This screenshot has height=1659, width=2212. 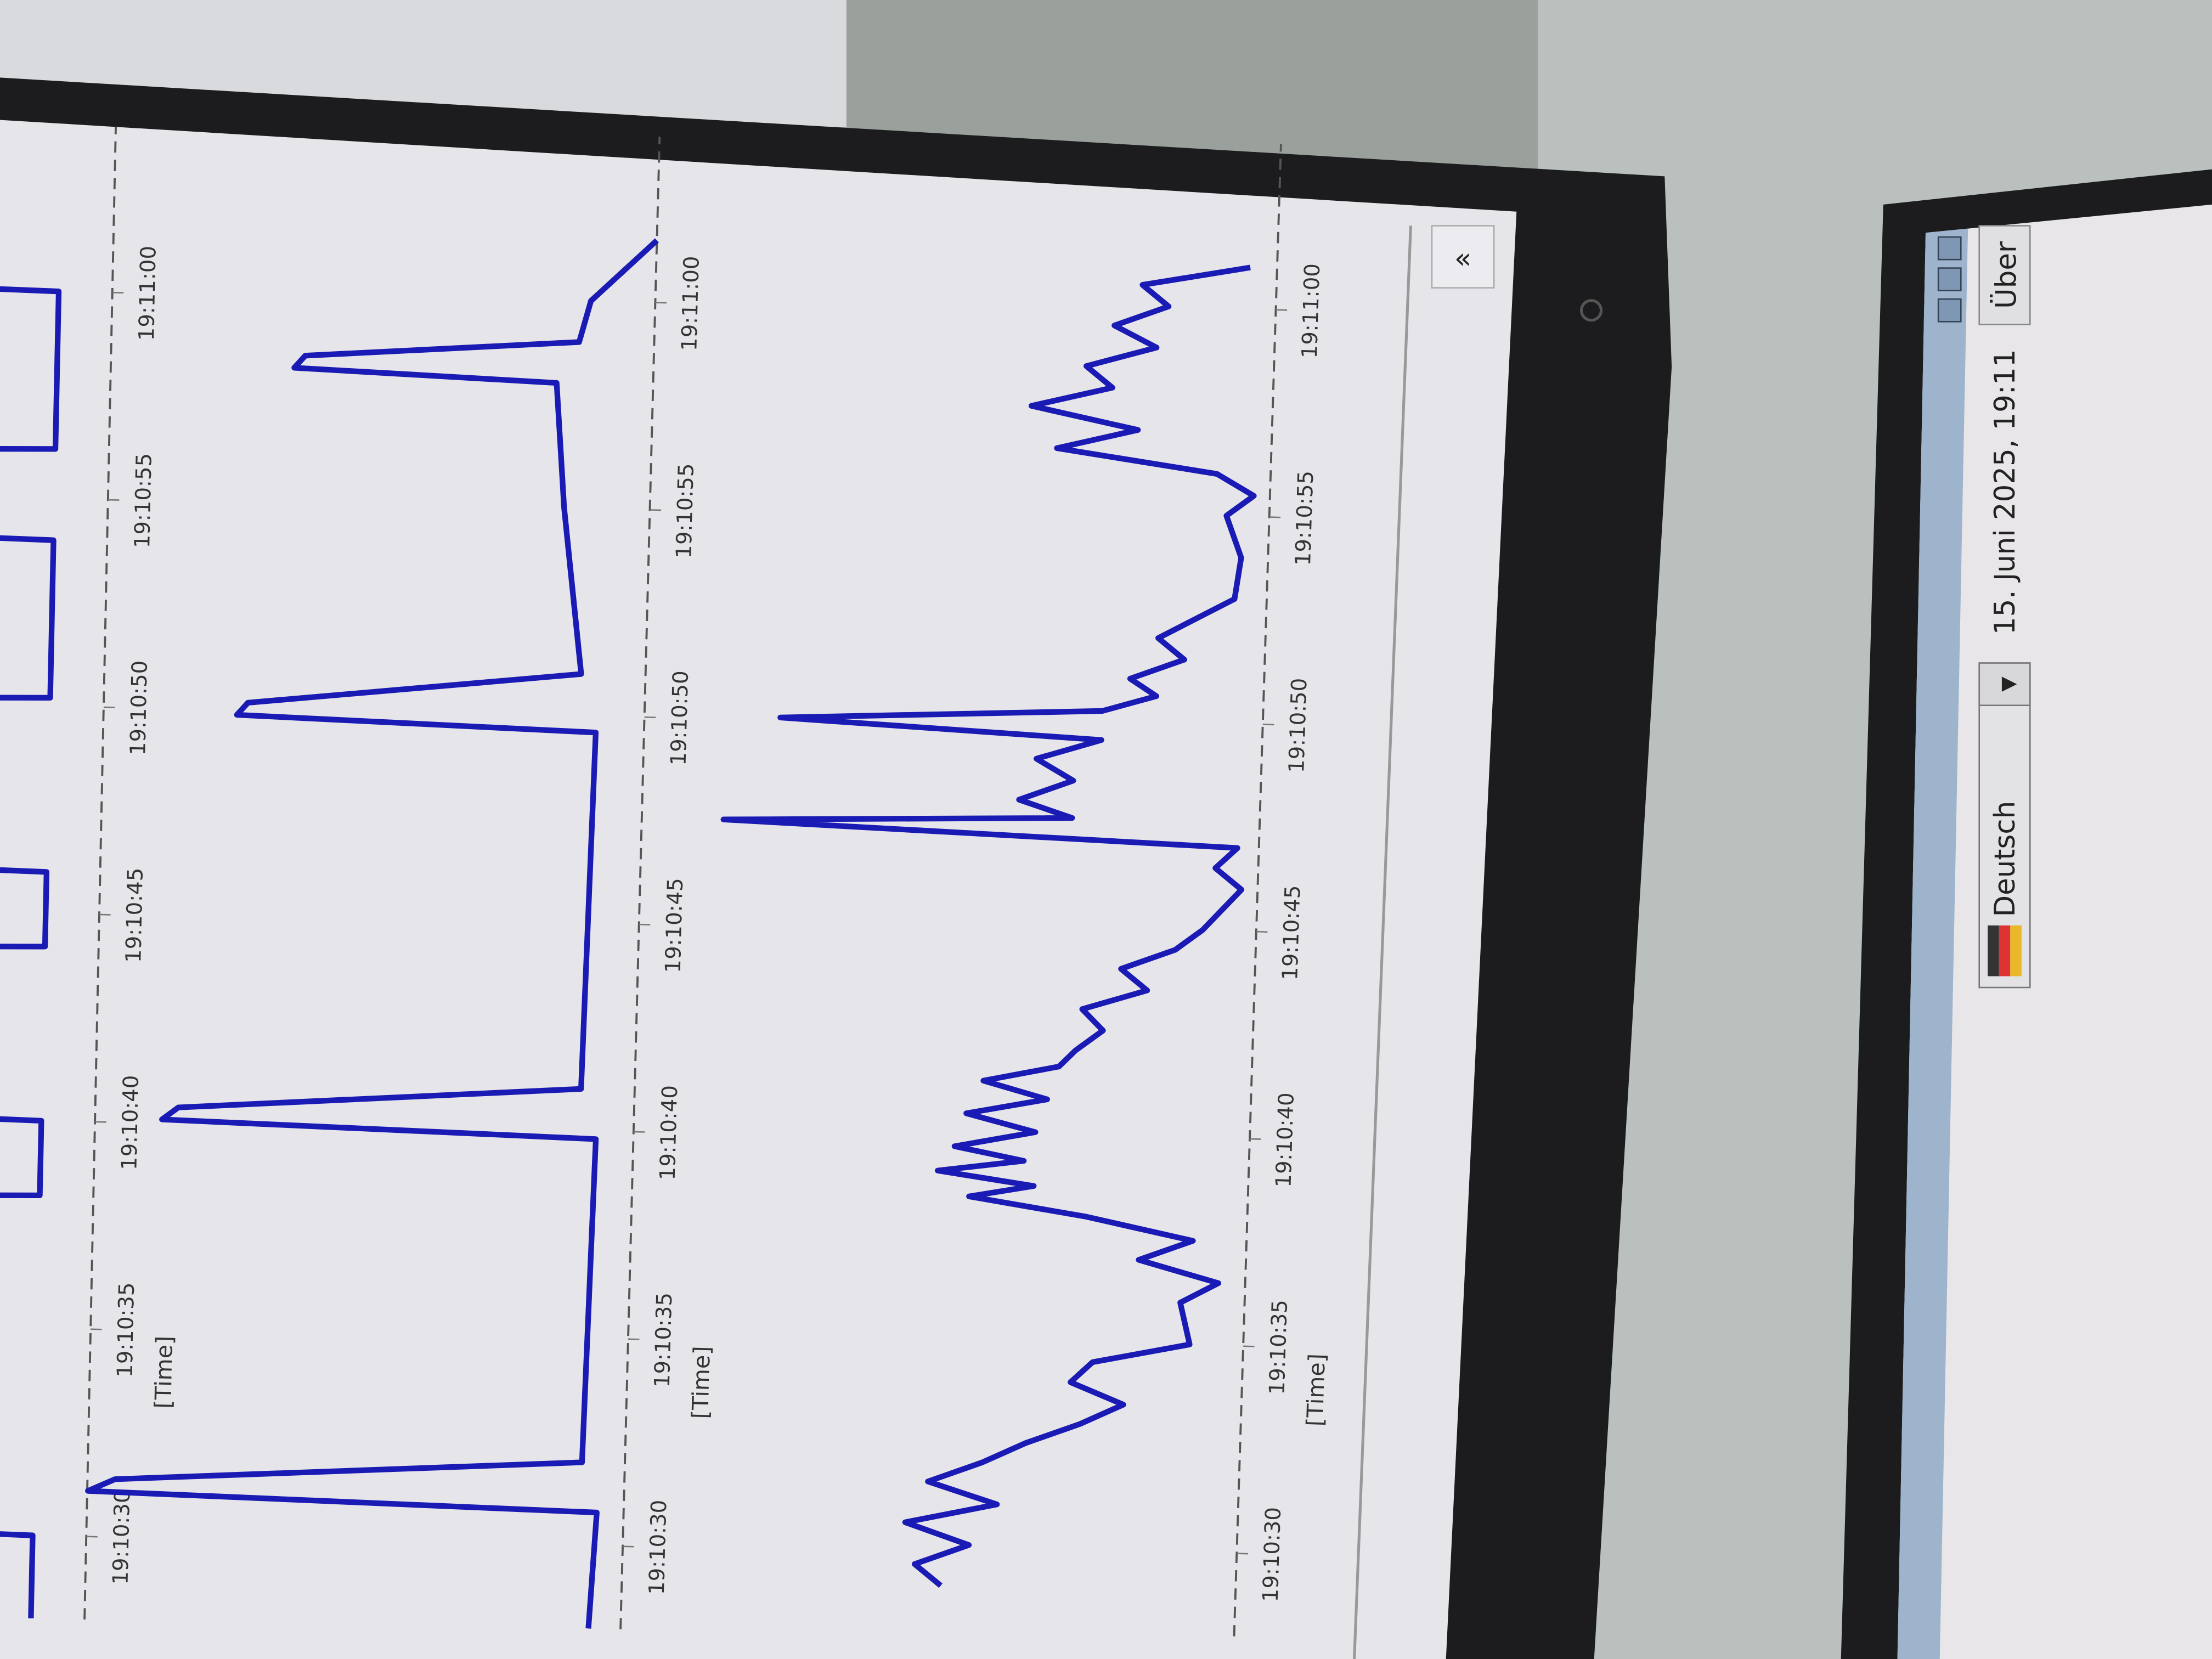 What do you see at coordinates (1950, 310) in the screenshot?
I see `minimize-icon` at bounding box center [1950, 310].